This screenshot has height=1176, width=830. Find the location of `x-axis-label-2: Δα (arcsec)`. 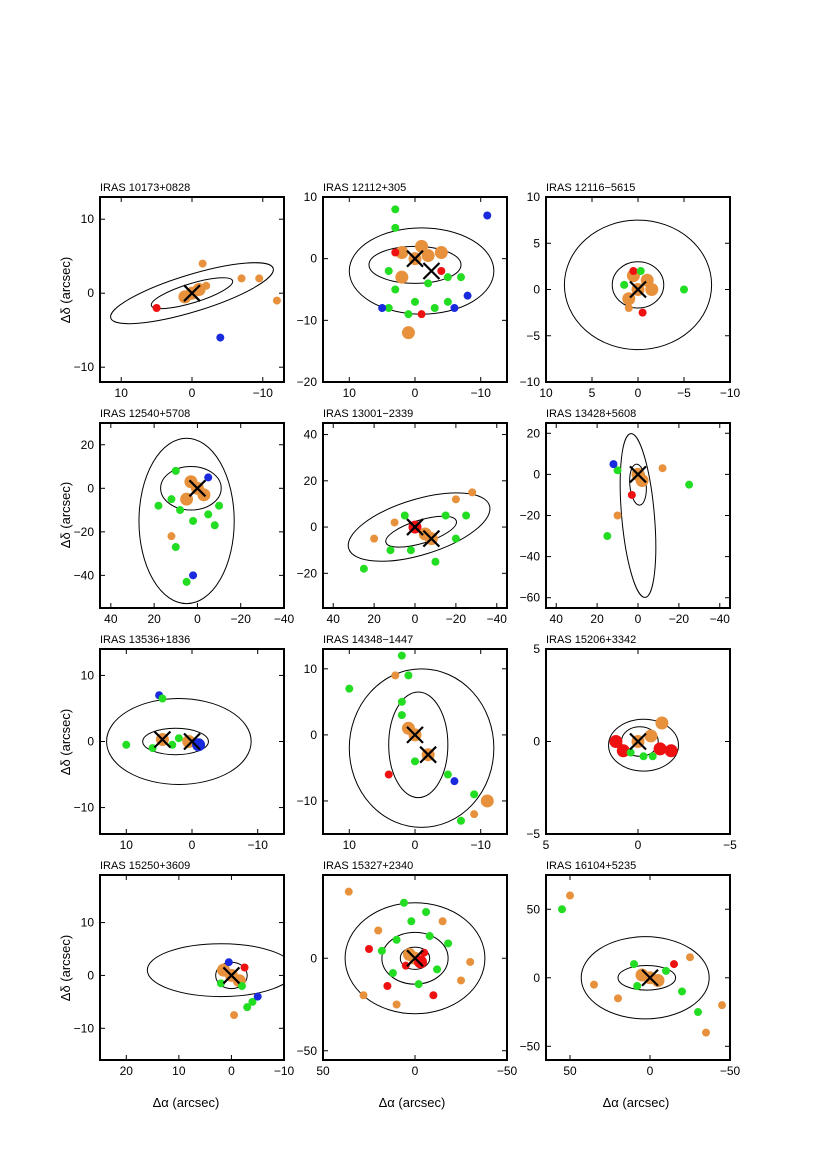

x-axis-label-2: Δα (arcsec) is located at coordinates (412, 1102).